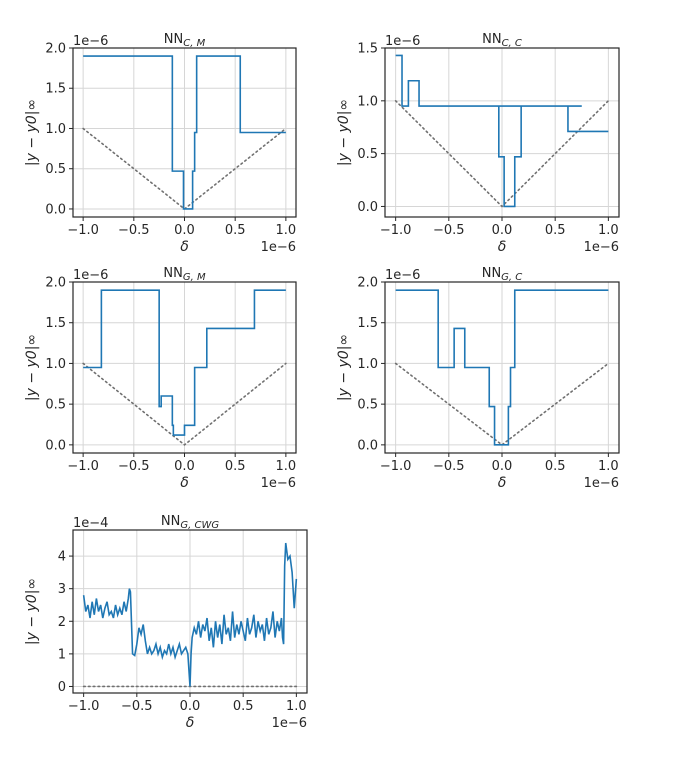 The image size is (676, 758). Describe the element at coordinates (194, 43) in the screenshot. I see `chart-title-subscript: C, M` at that location.